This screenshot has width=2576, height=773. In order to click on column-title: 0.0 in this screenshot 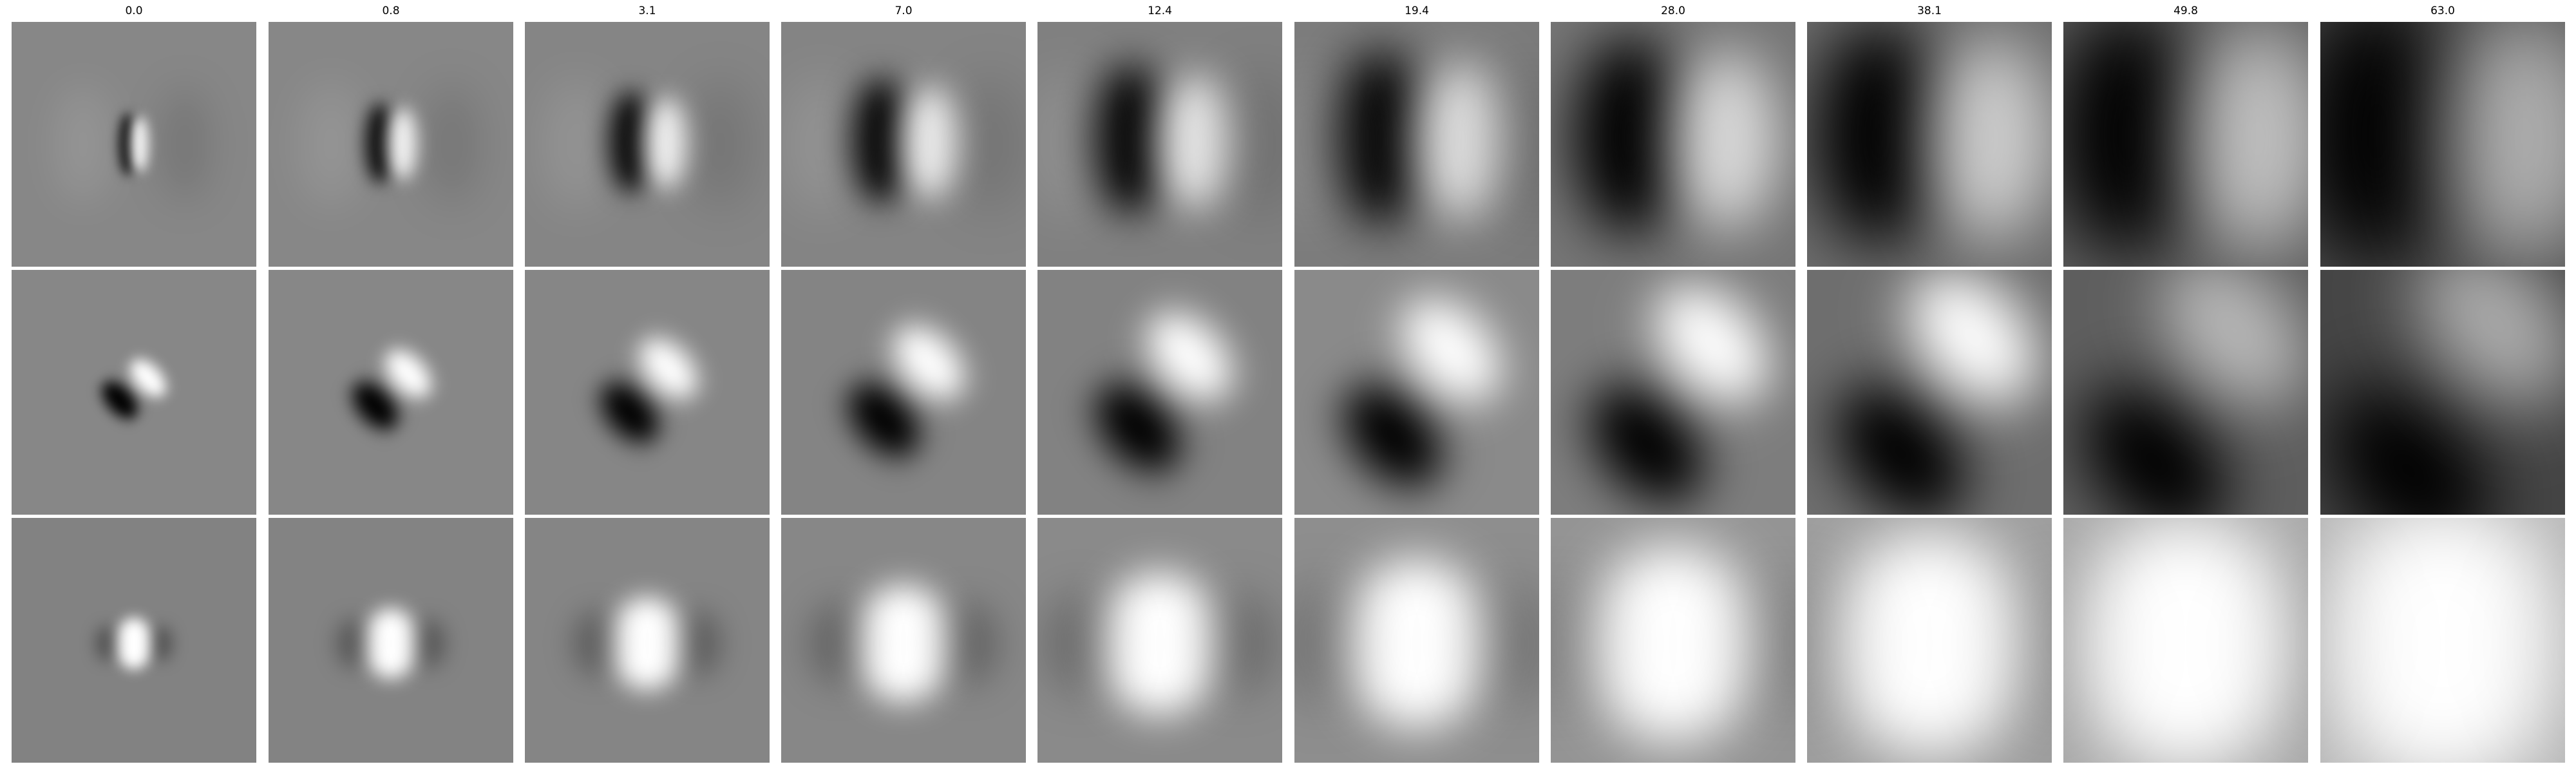, I will do `click(134, 11)`.